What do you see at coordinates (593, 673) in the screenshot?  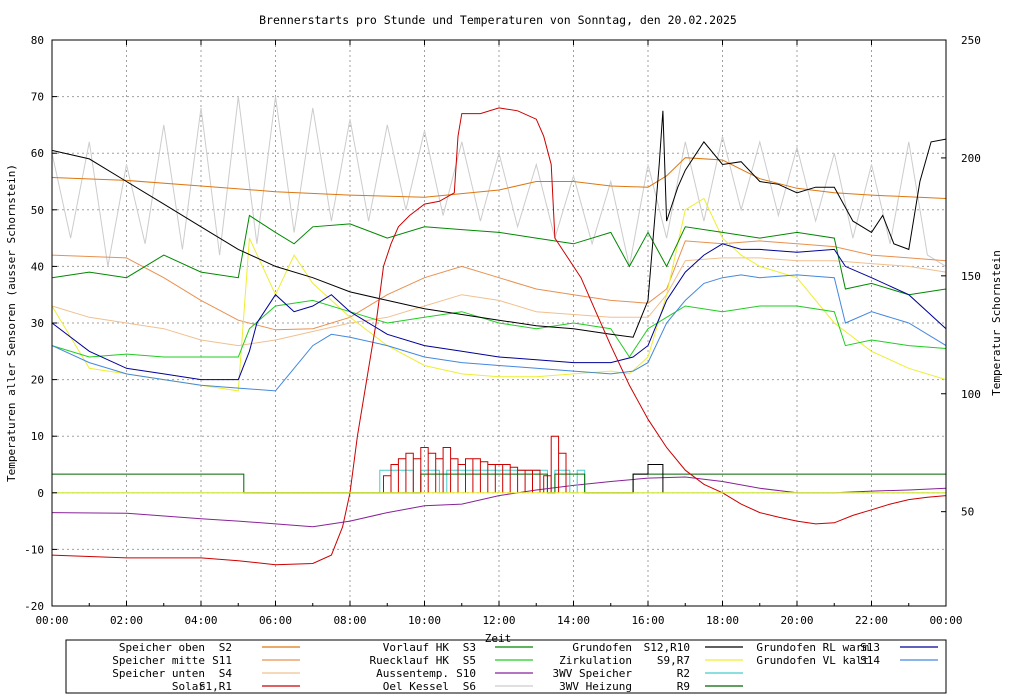 I see `legend-label: 3WV Speicher` at bounding box center [593, 673].